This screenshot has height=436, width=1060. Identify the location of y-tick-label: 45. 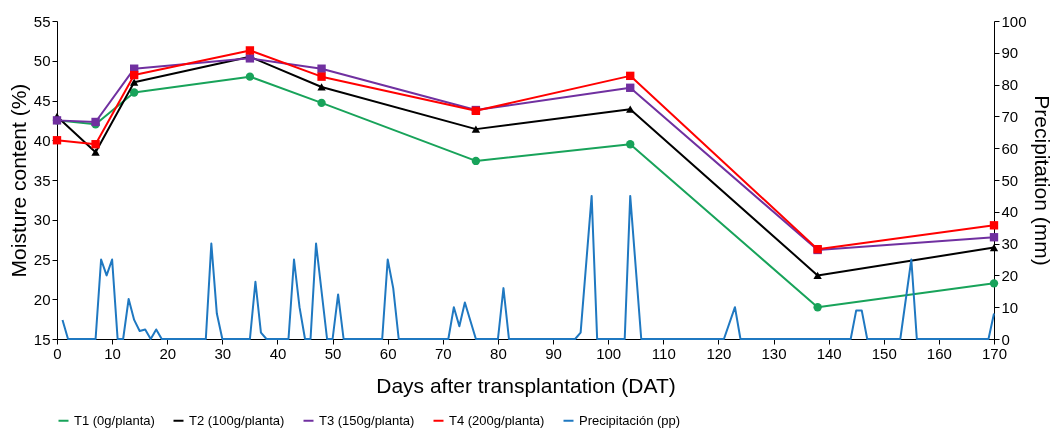
(42, 100).